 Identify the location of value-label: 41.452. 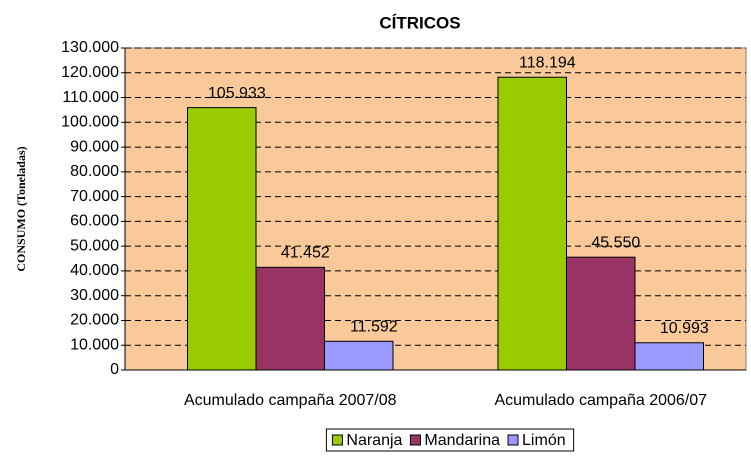
(305, 253).